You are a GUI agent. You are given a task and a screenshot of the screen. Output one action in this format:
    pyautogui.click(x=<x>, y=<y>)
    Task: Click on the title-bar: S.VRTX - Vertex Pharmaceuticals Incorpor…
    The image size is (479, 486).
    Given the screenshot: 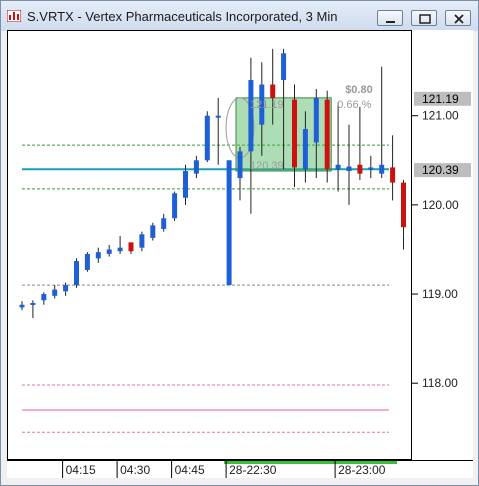 What is the action you would take?
    pyautogui.click(x=239, y=16)
    